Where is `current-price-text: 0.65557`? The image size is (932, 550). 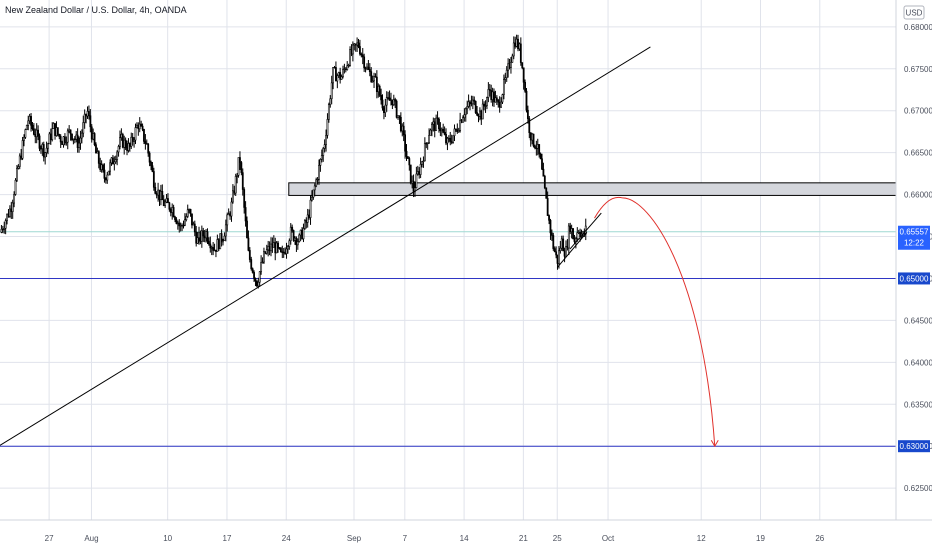 current-price-text: 0.65557 is located at coordinates (914, 232).